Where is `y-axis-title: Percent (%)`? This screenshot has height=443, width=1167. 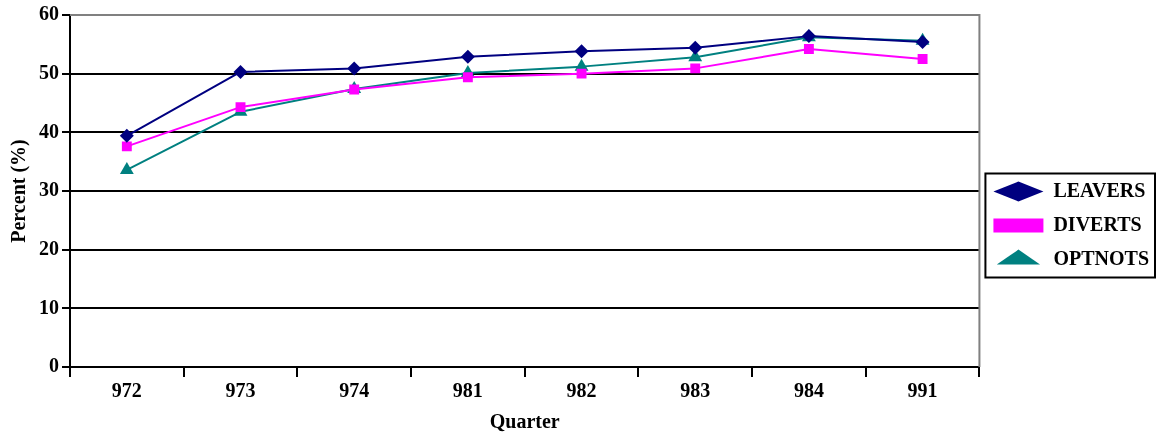
y-axis-title: Percent (%) is located at coordinates (19, 191).